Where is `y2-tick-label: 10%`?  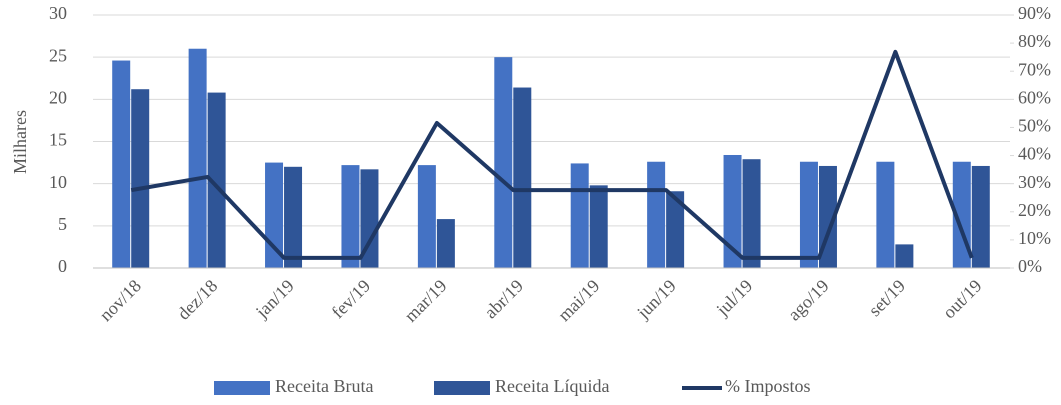
y2-tick-label: 10% is located at coordinates (1034, 238).